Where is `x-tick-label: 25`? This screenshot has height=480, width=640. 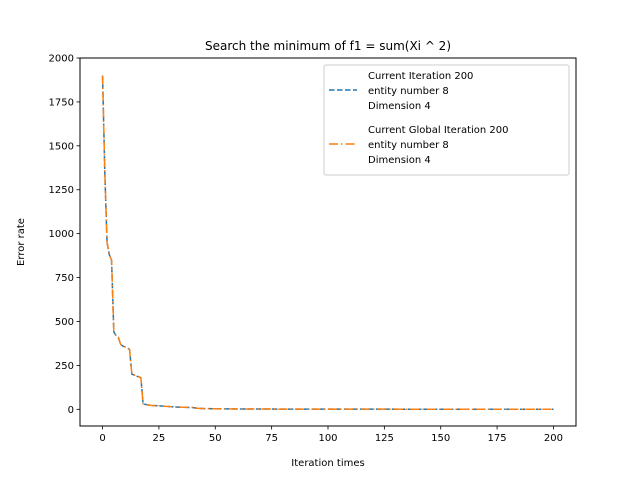
x-tick-label: 25 is located at coordinates (159, 438).